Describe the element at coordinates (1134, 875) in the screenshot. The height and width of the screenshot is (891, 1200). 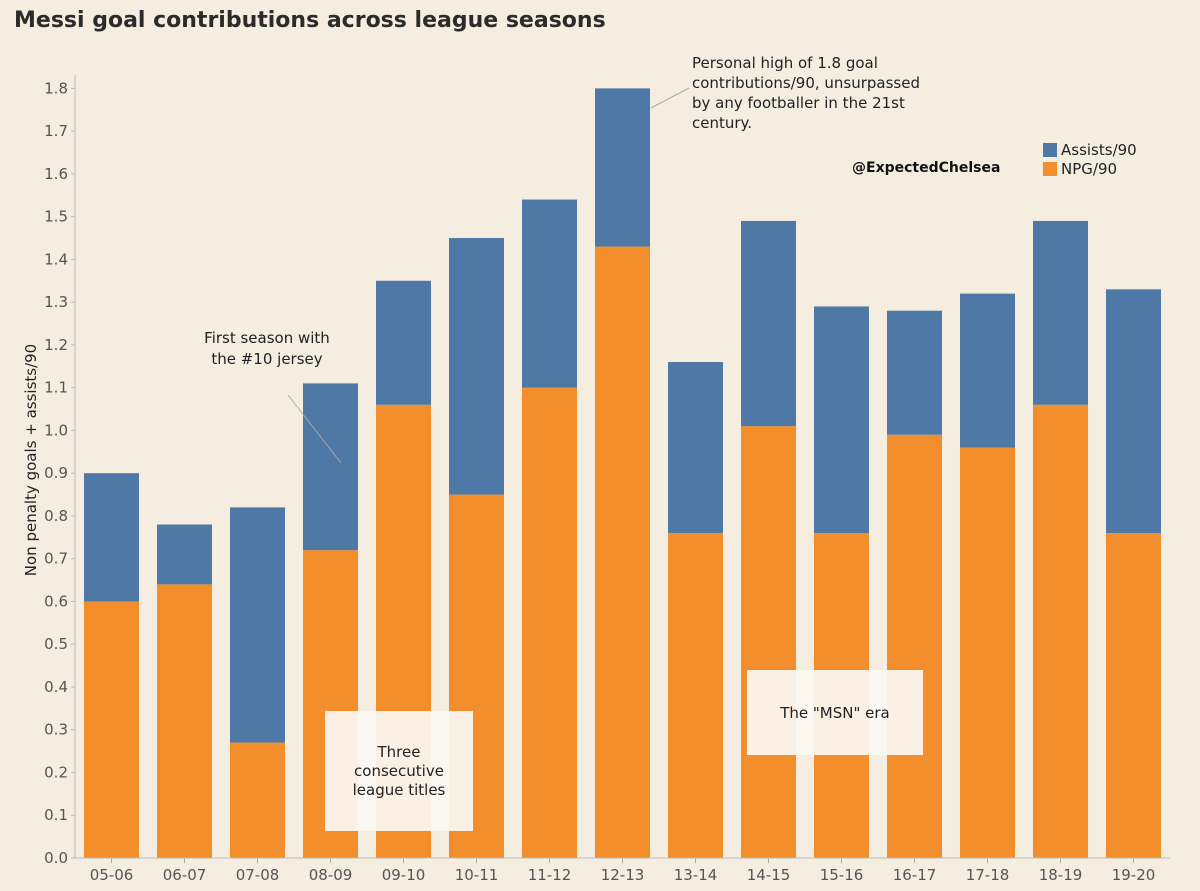
I see `x-tick-label: 19-20` at that location.